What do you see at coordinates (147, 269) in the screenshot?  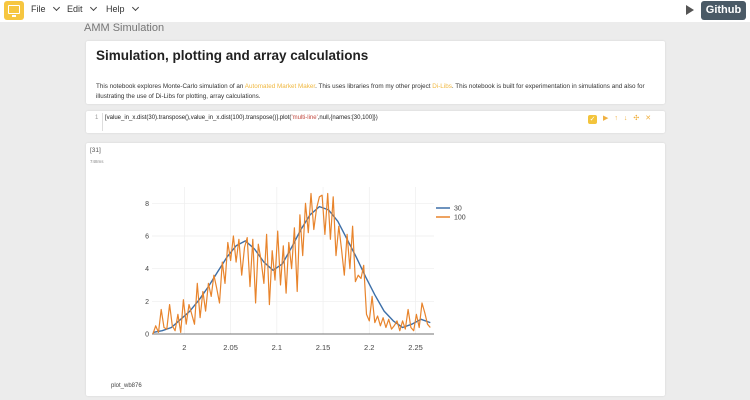 I see `y-tick-label: 4` at bounding box center [147, 269].